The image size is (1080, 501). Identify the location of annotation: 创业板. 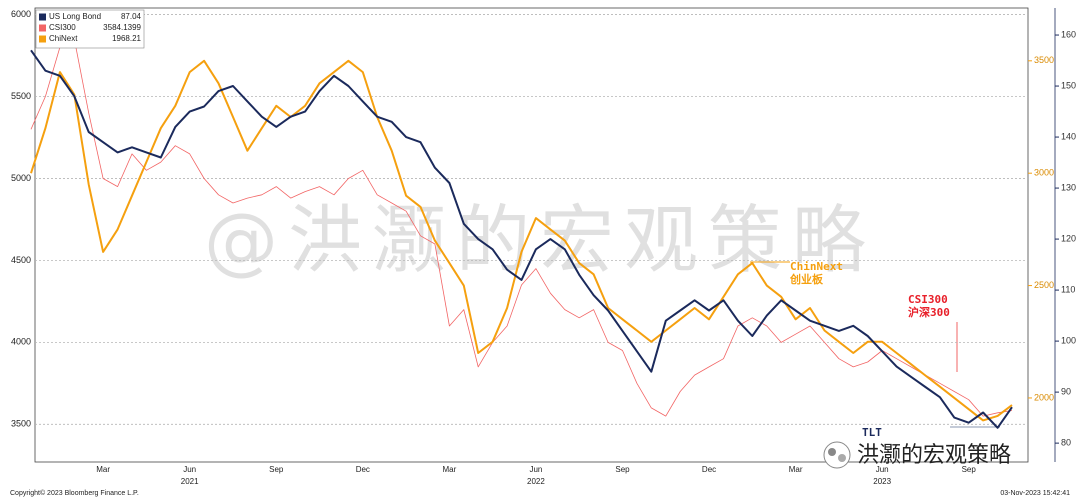
(806, 279).